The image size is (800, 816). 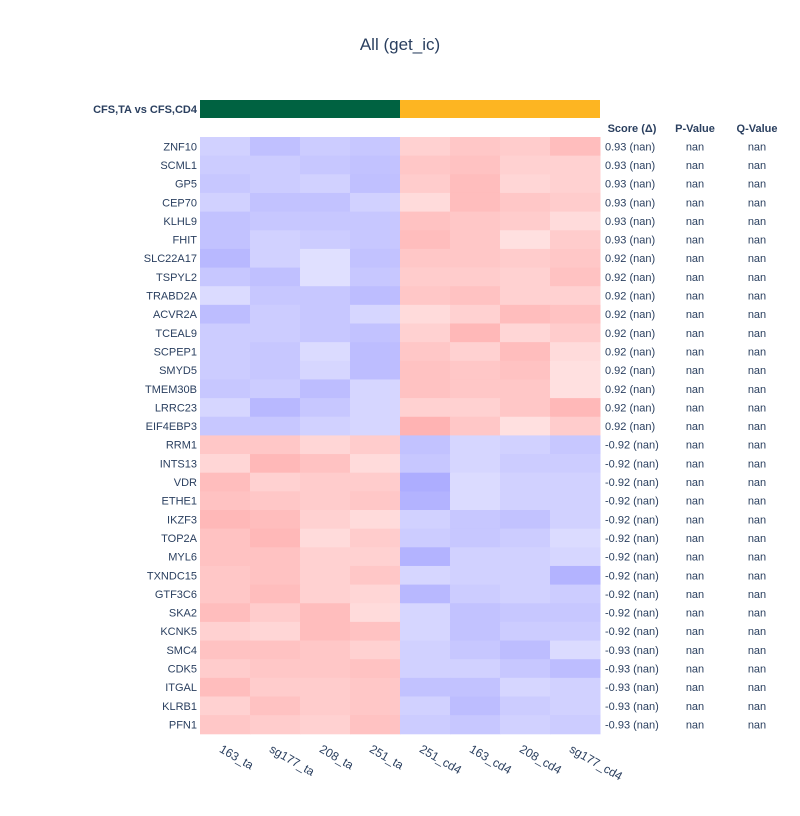 What do you see at coordinates (181, 446) in the screenshot?
I see `row-label: RRM1` at bounding box center [181, 446].